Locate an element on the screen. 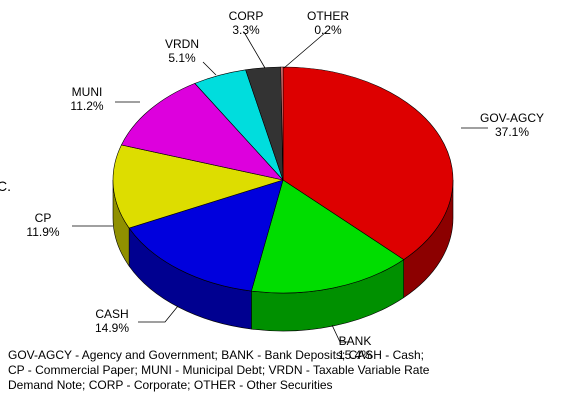 This screenshot has width=569, height=404. leader-line-bank is located at coordinates (340, 333).